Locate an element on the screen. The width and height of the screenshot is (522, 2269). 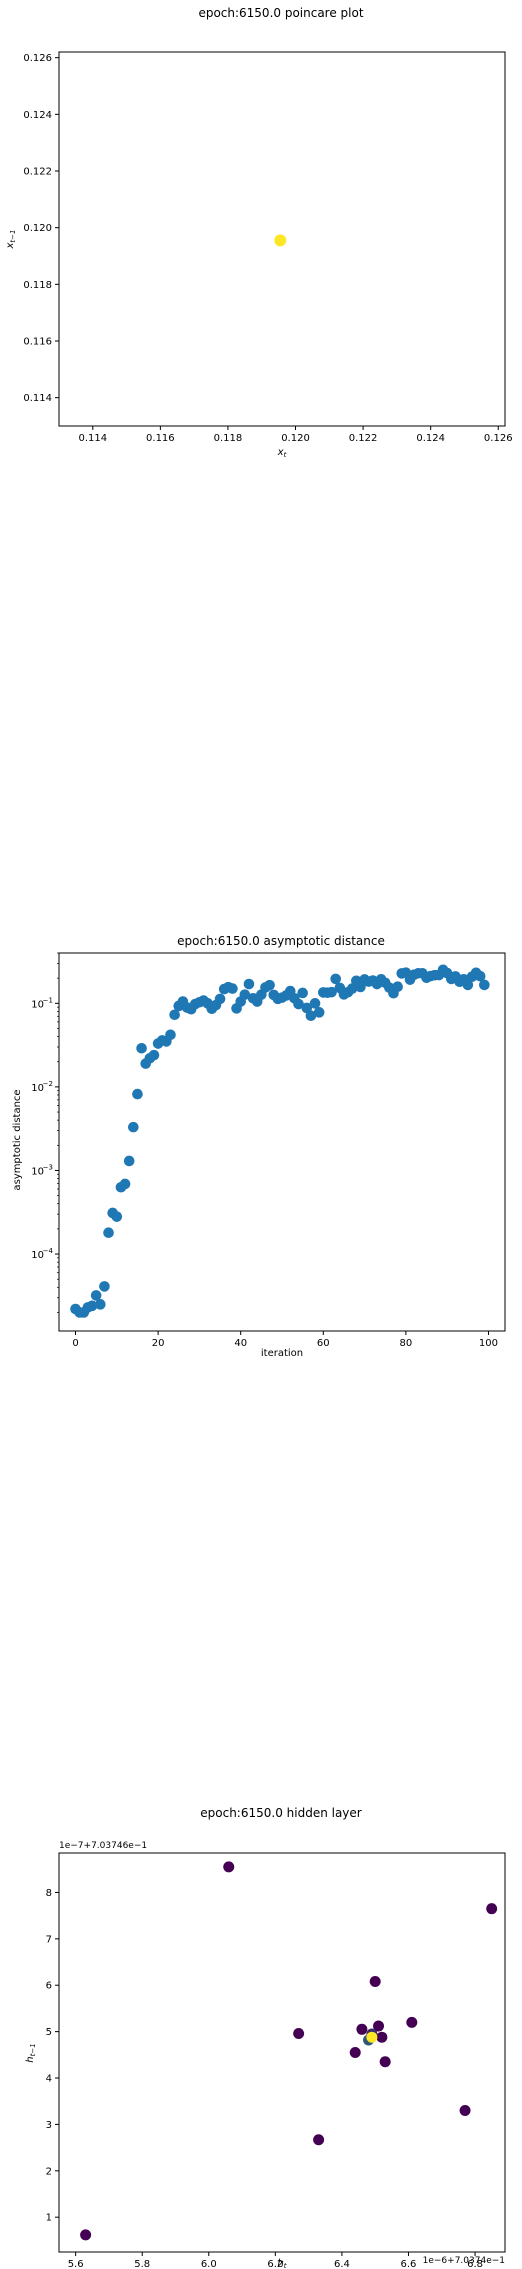
hidden-y-tick-label: 4 is located at coordinates (49, 2079).